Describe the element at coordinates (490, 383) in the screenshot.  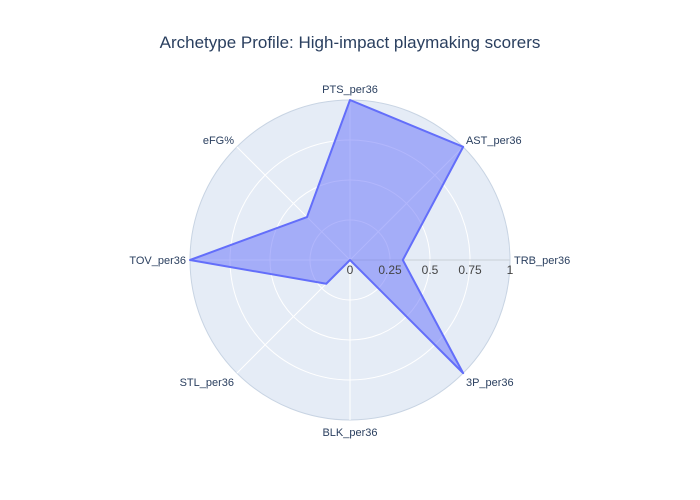
I see `axis-label-3p-per36: 3P_per36` at that location.